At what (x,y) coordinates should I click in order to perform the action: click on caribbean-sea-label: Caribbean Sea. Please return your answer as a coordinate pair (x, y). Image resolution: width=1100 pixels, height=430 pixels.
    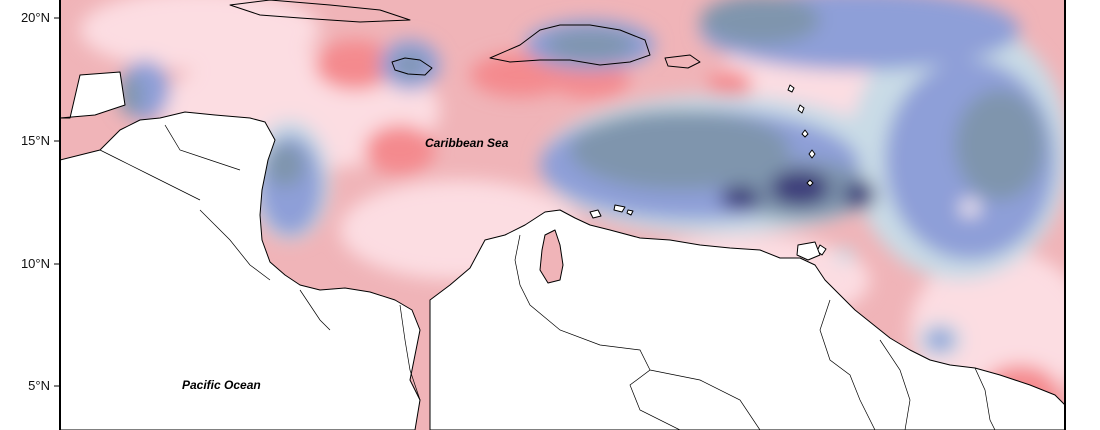
    Looking at the image, I should click on (467, 143).